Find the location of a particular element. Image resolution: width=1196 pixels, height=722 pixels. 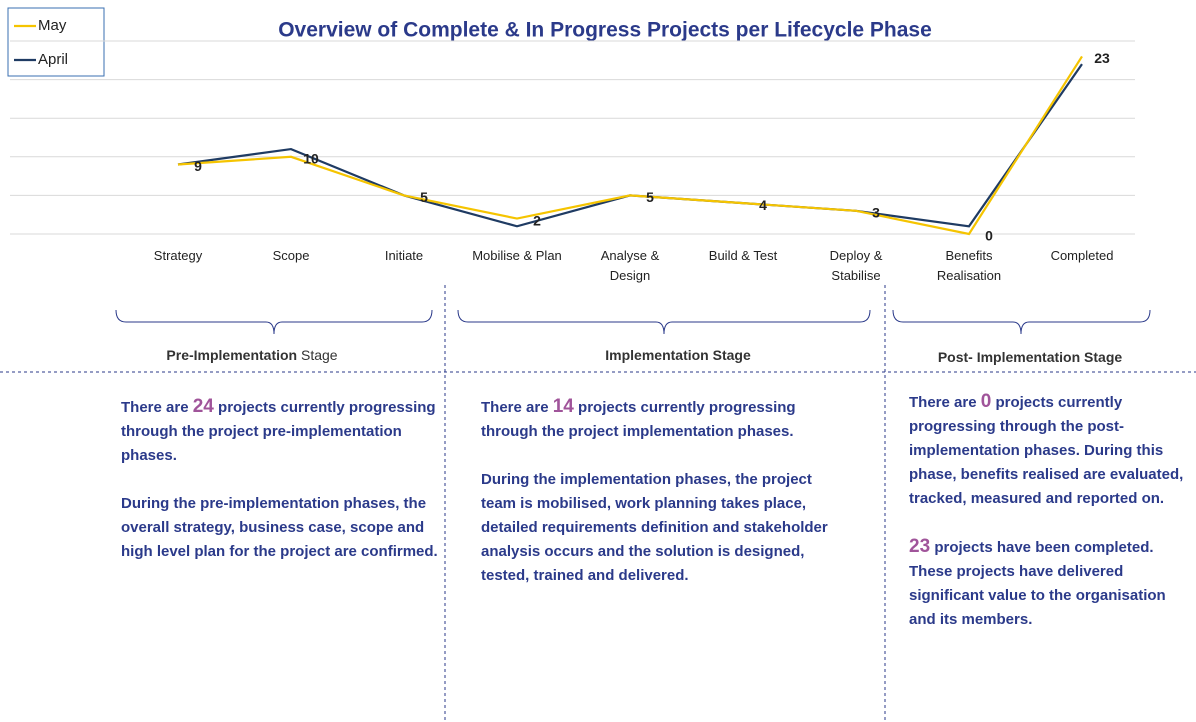

x-tick-label: Analyse & Design is located at coordinates (630, 265).